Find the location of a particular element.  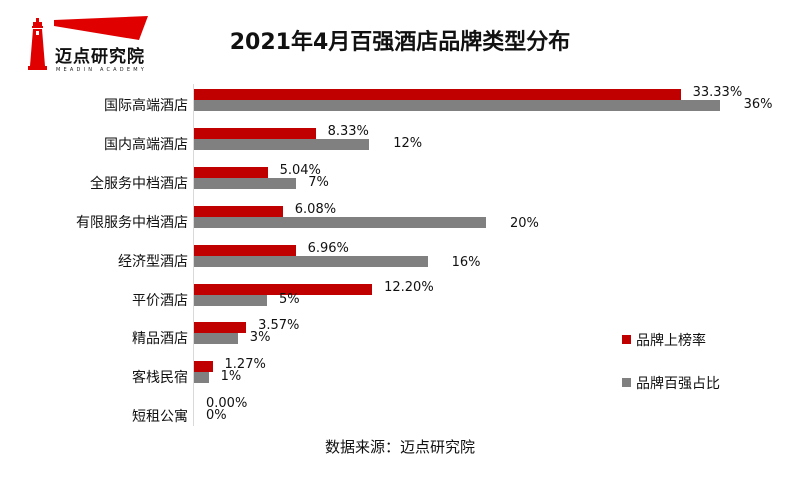

data-label-listing-rate: 1.27% is located at coordinates (245, 365).